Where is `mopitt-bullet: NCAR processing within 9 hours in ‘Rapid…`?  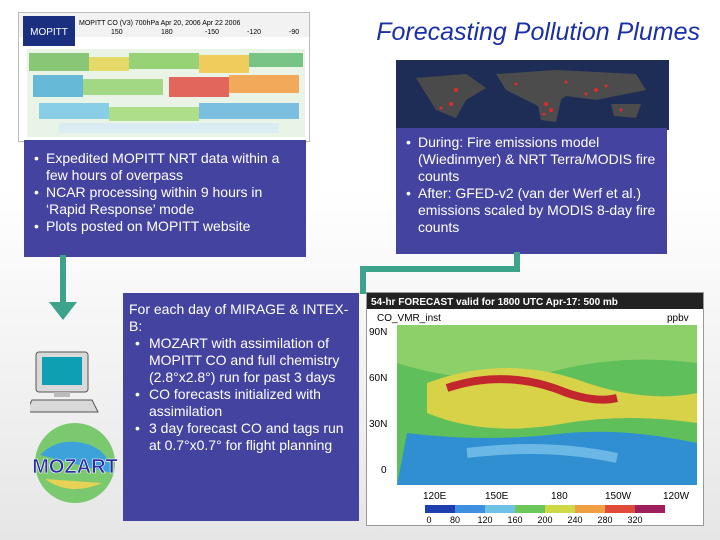 mopitt-bullet: NCAR processing within 9 hours in ‘Rapid… is located at coordinates (165, 201).